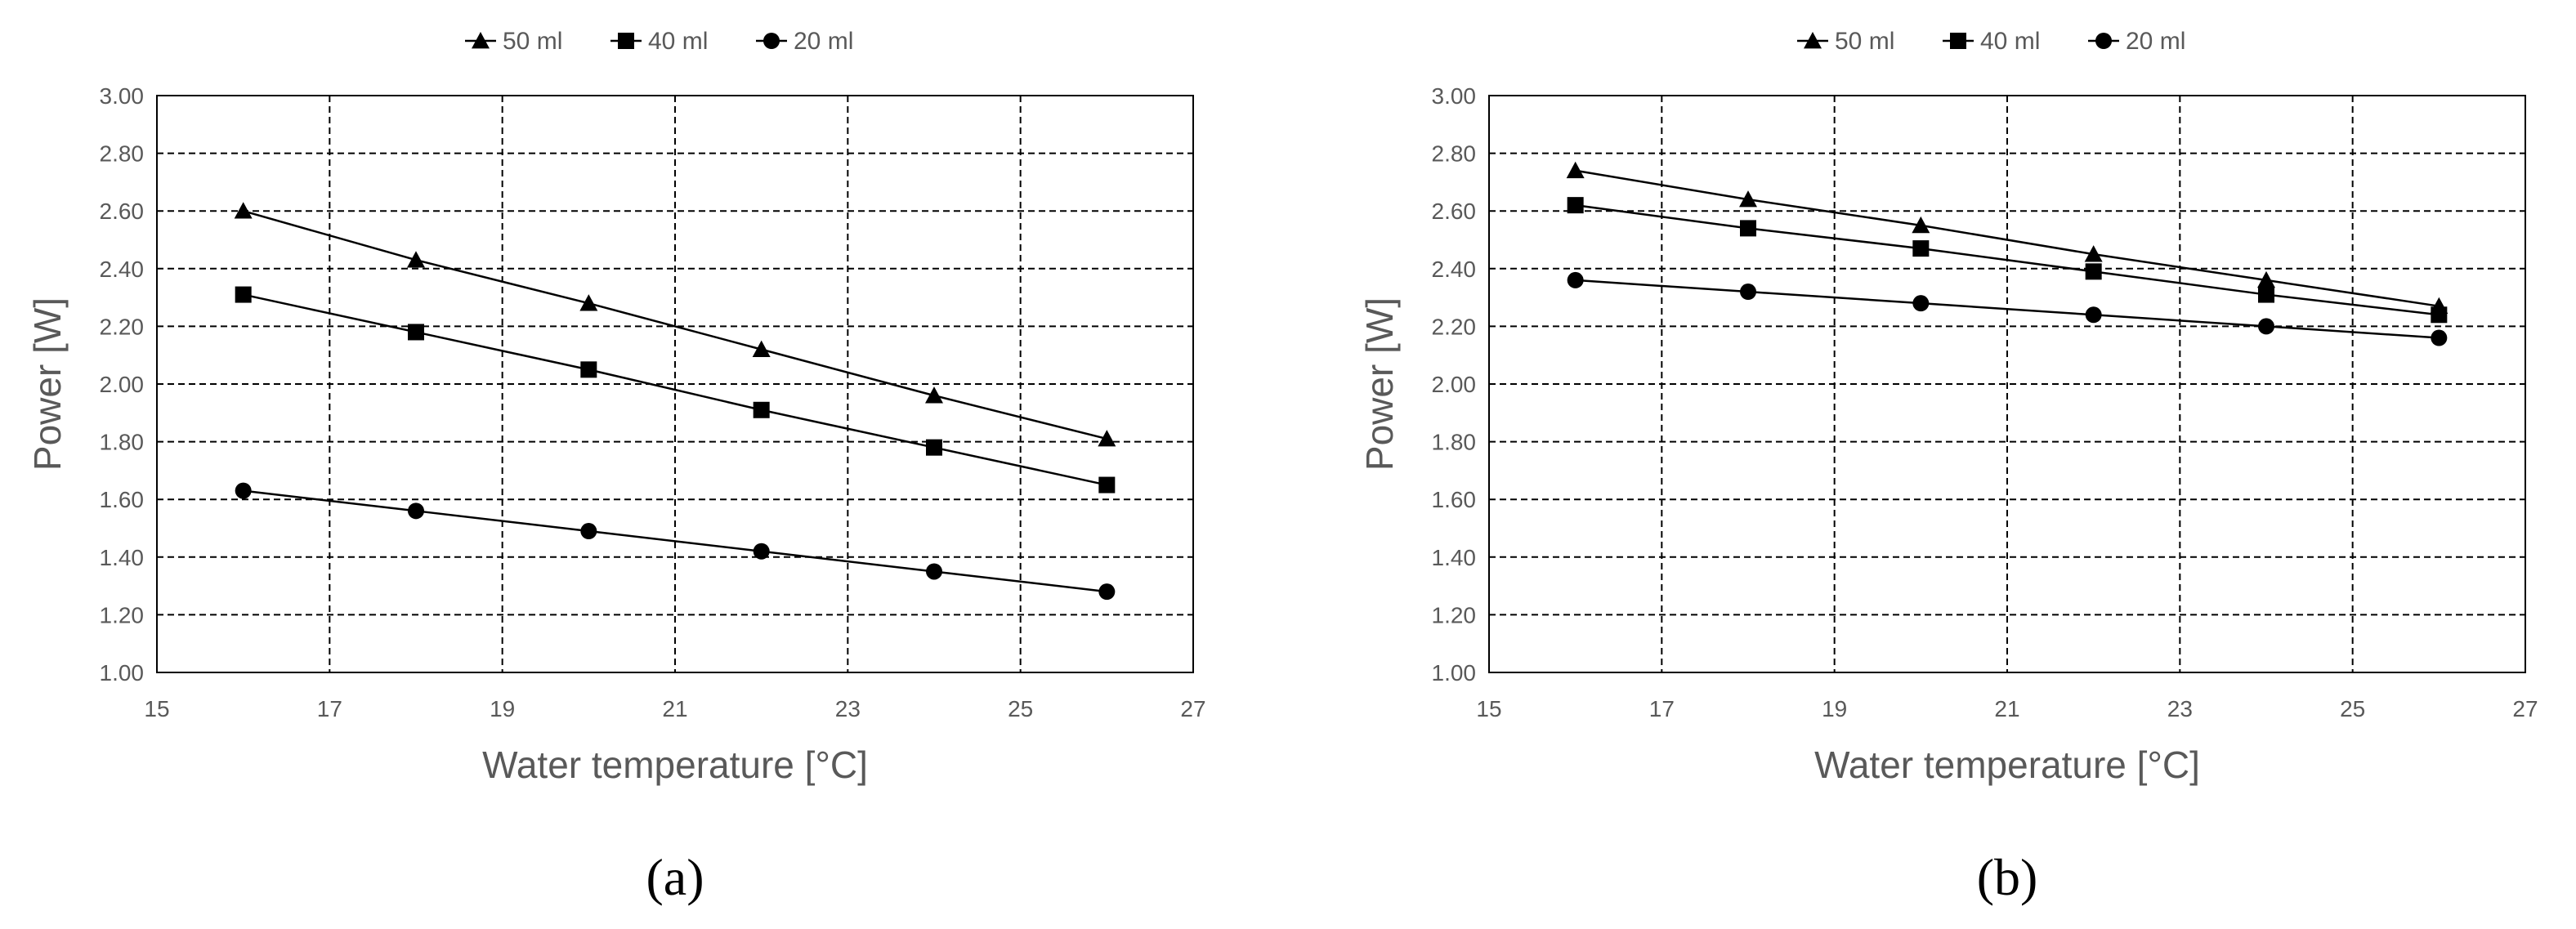 The width and height of the screenshot is (2576, 929). What do you see at coordinates (1864, 41) in the screenshot?
I see `legend-label: 50 ml` at bounding box center [1864, 41].